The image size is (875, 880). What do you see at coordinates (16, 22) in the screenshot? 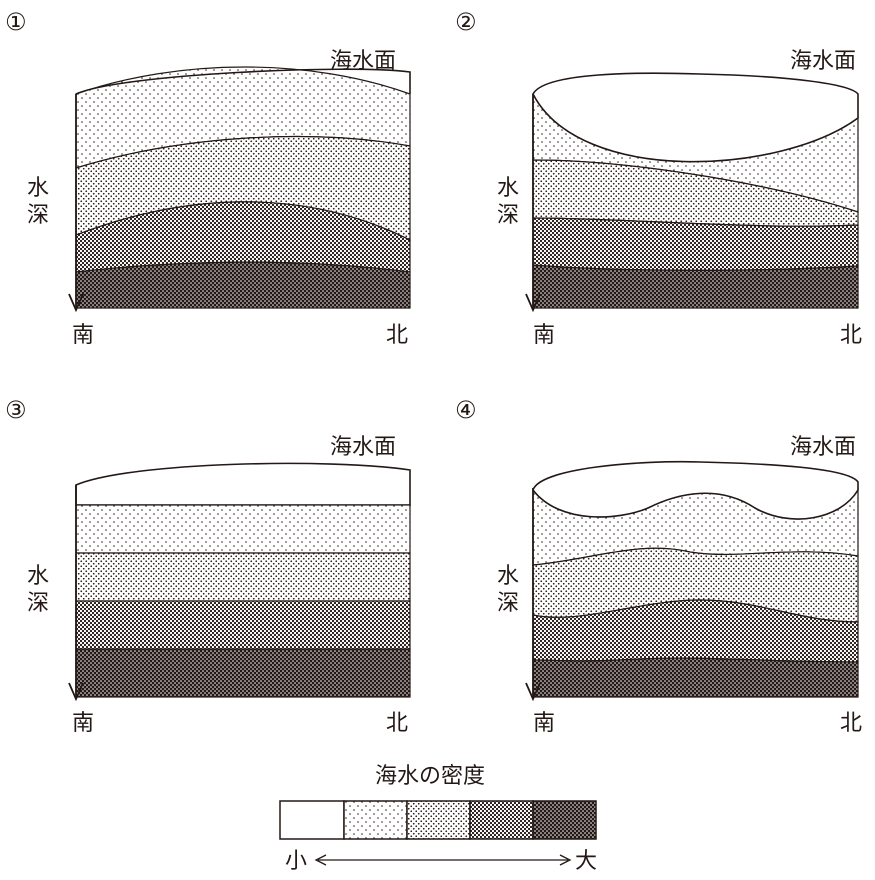
I see `panel-1-number: ①` at bounding box center [16, 22].